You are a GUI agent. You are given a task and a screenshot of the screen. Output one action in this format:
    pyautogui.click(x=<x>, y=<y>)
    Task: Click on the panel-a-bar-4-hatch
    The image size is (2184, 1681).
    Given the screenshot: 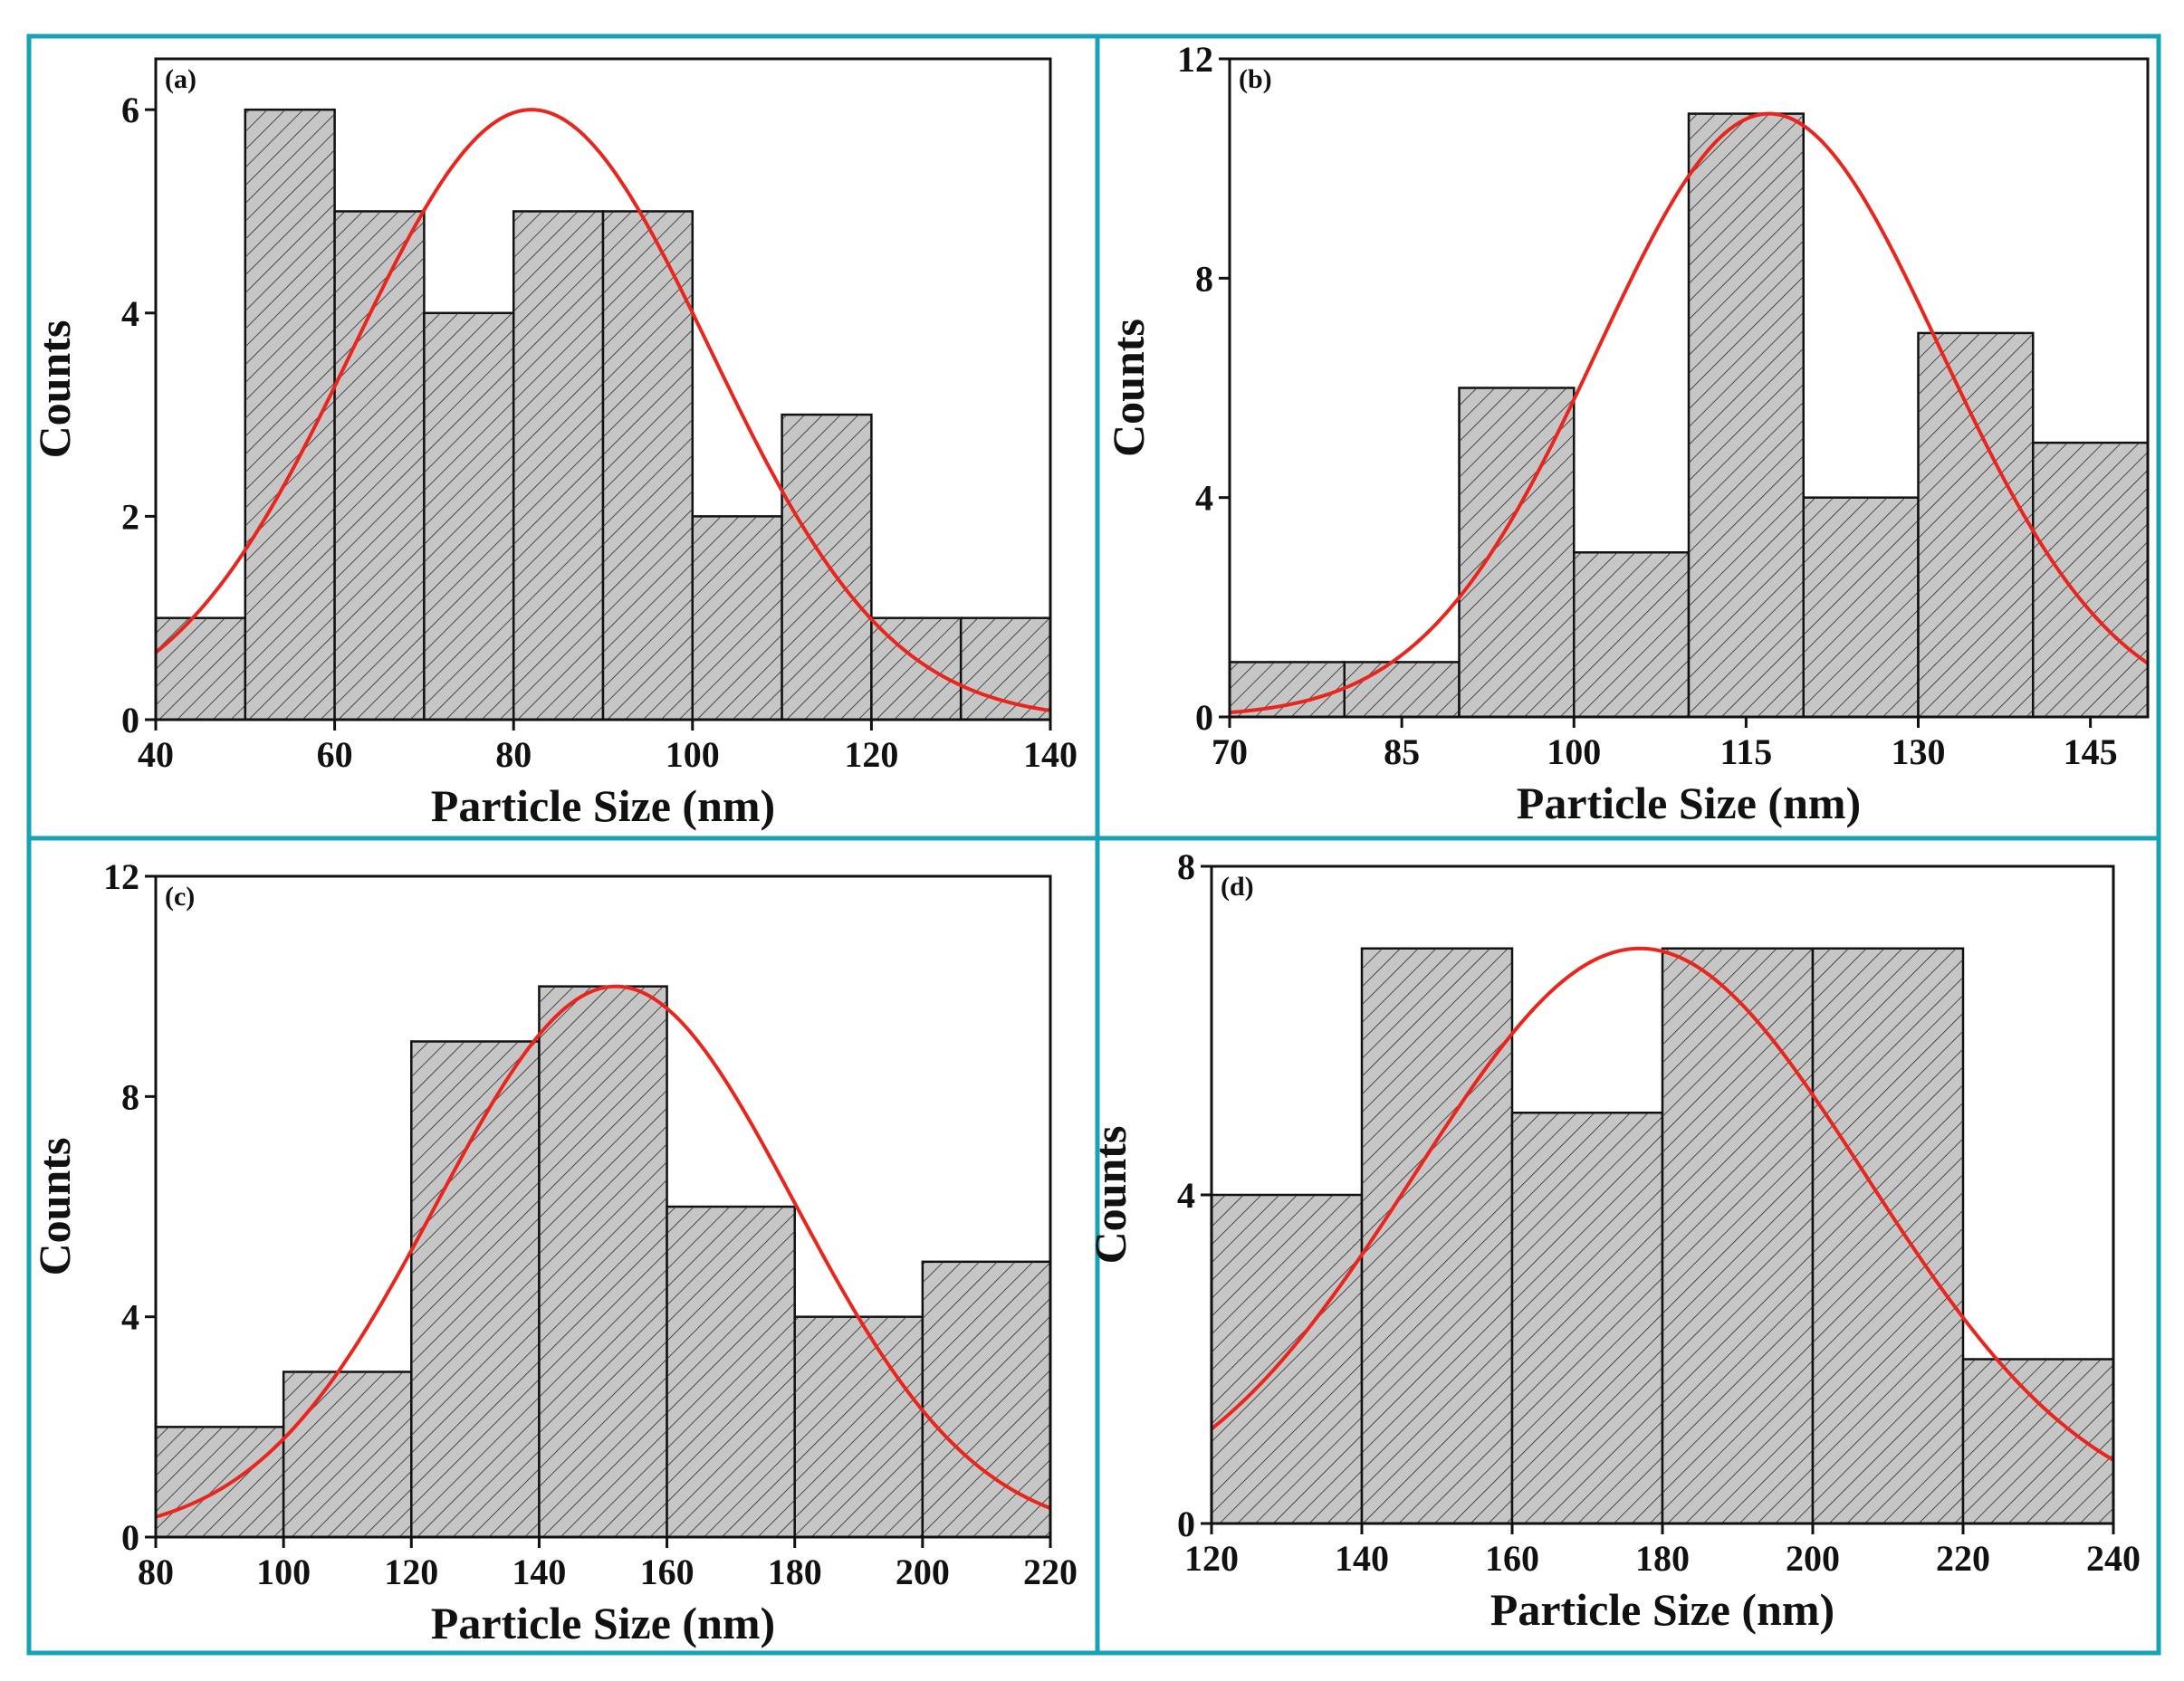 What is the action you would take?
    pyautogui.click(x=469, y=516)
    